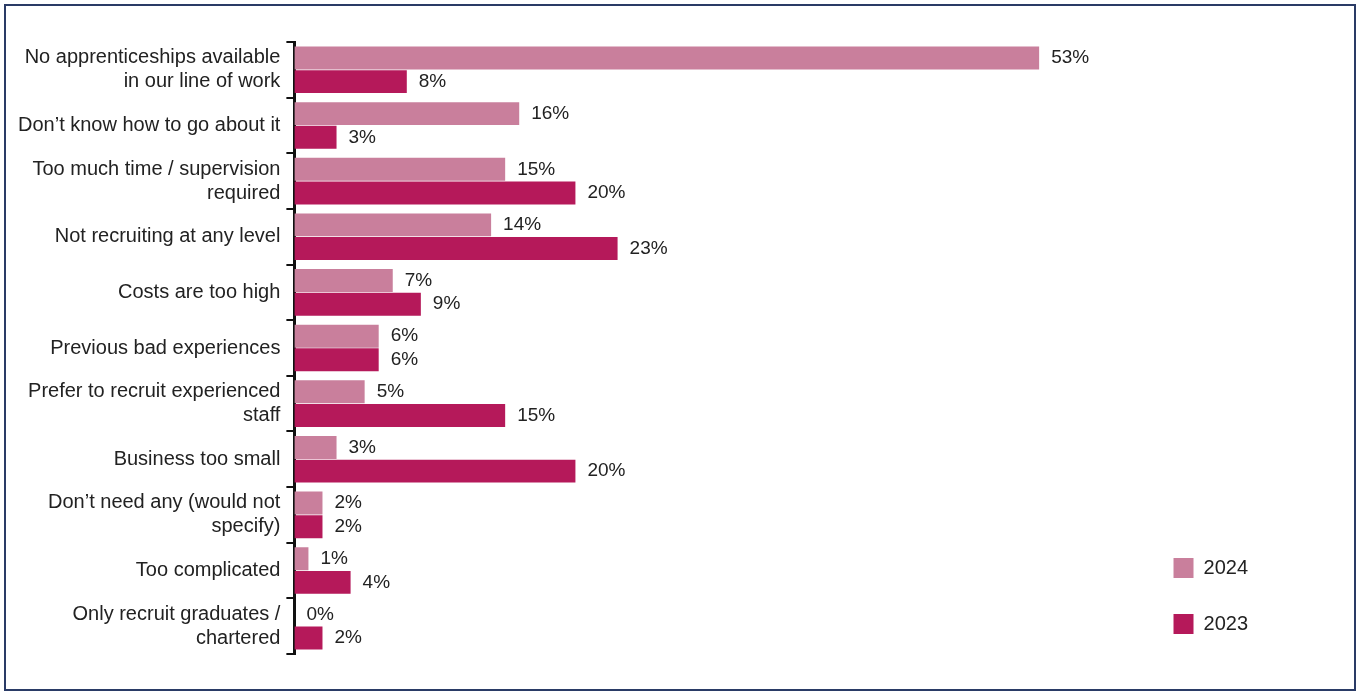 The height and width of the screenshot is (699, 1364). Describe the element at coordinates (149, 123) in the screenshot. I see `y-tick-label: Don’t know how to go about it` at that location.